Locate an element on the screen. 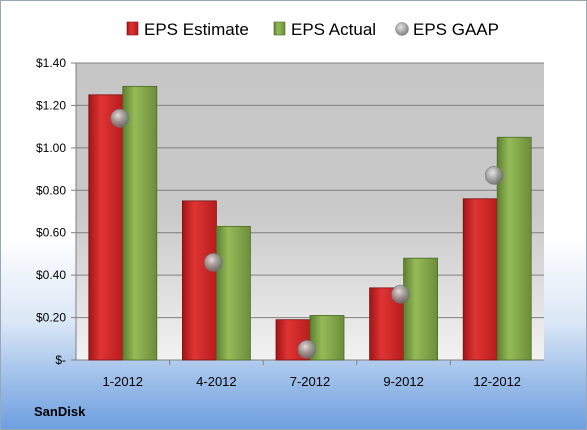 The height and width of the screenshot is (430, 587). x-category-label: 4-2012 is located at coordinates (216, 381).